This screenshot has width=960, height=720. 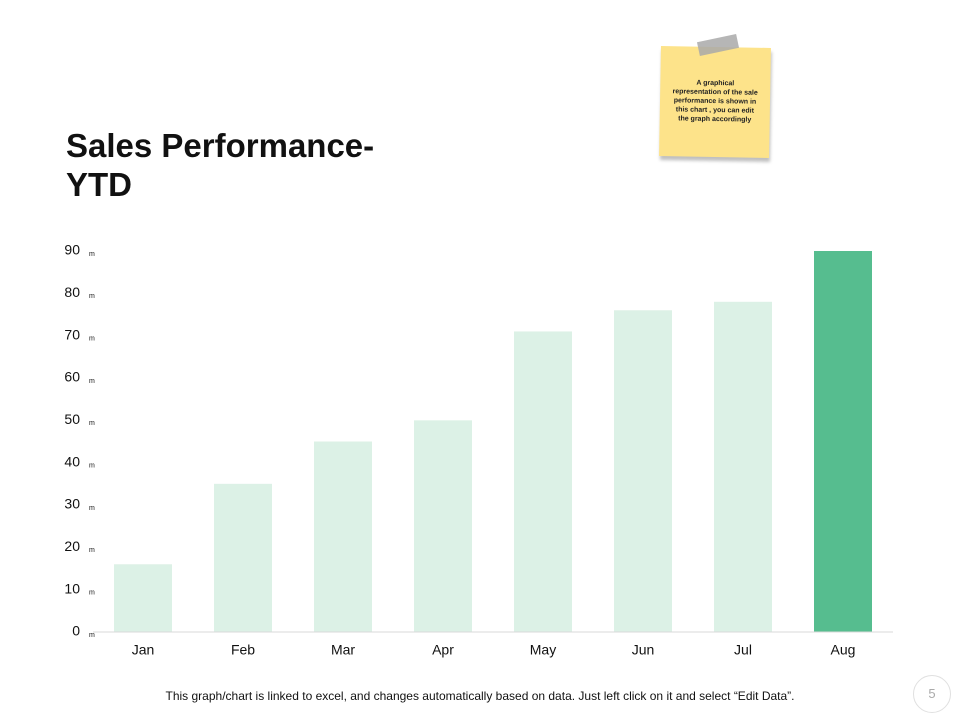 What do you see at coordinates (72, 419) in the screenshot?
I see `y-tick-label: 50` at bounding box center [72, 419].